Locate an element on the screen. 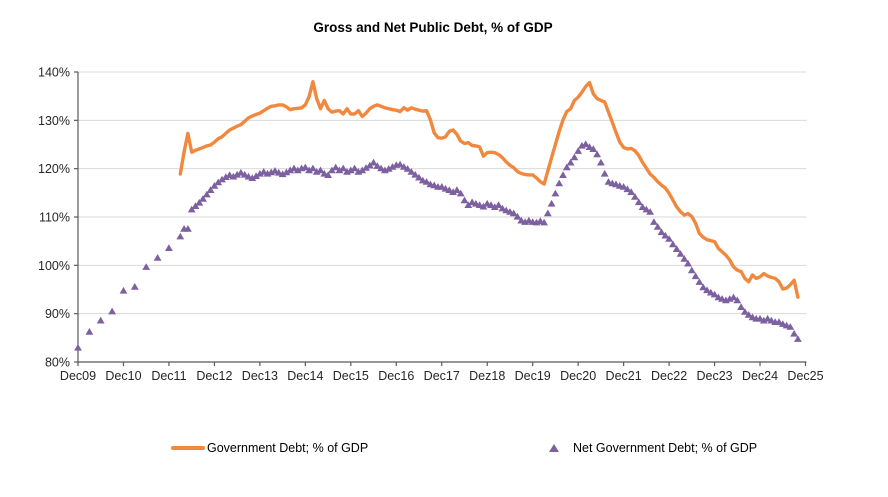 This screenshot has height=497, width=888. legend-label-government-debt: Government Debt; % of GDP is located at coordinates (288, 448).